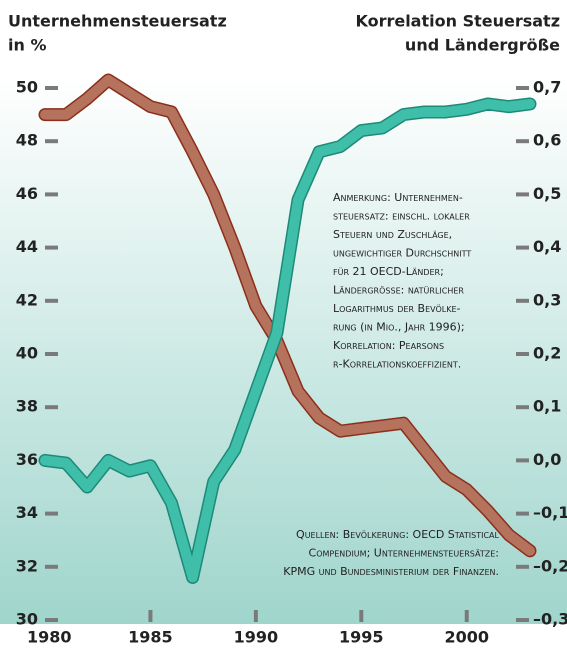 The image size is (567, 655). Describe the element at coordinates (256, 637) in the screenshot. I see `x-tick-label: 1990` at that location.